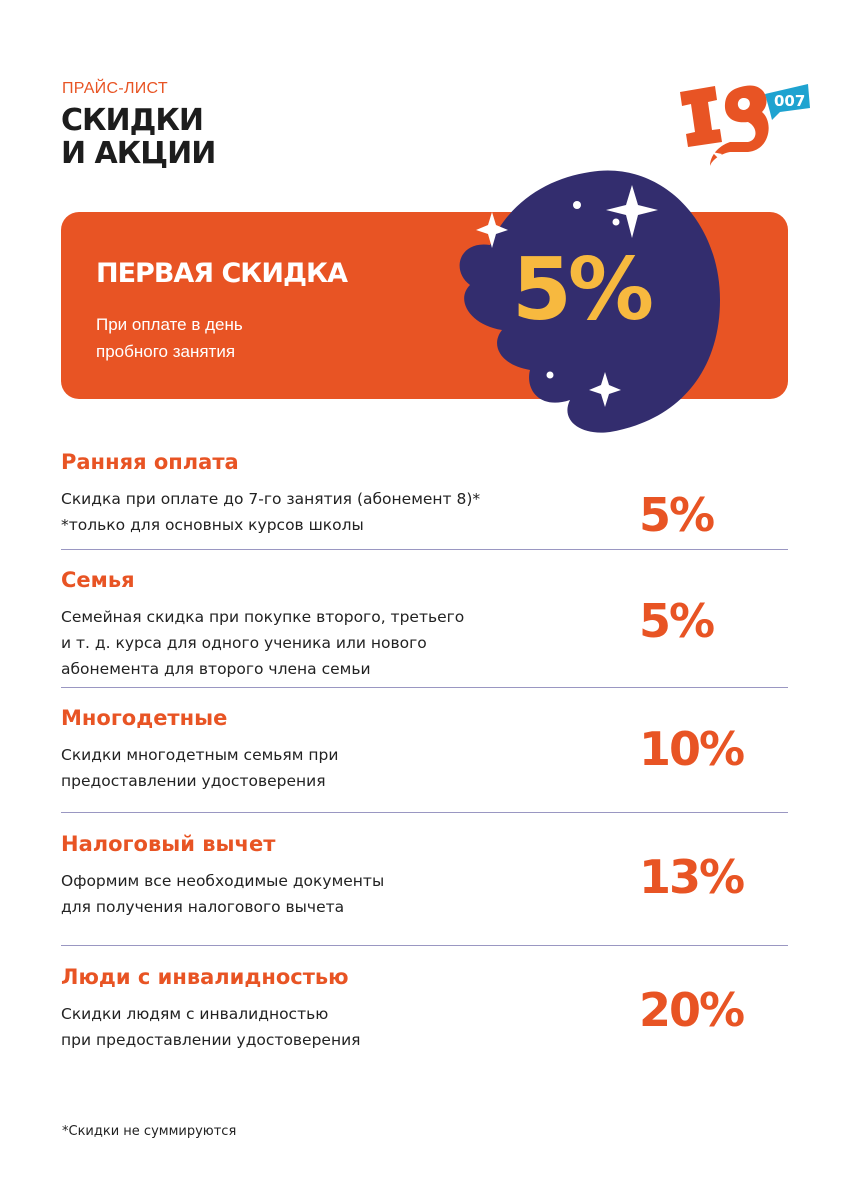 The image size is (849, 1200). I want to click on banner-value: 5%, so click(583, 290).